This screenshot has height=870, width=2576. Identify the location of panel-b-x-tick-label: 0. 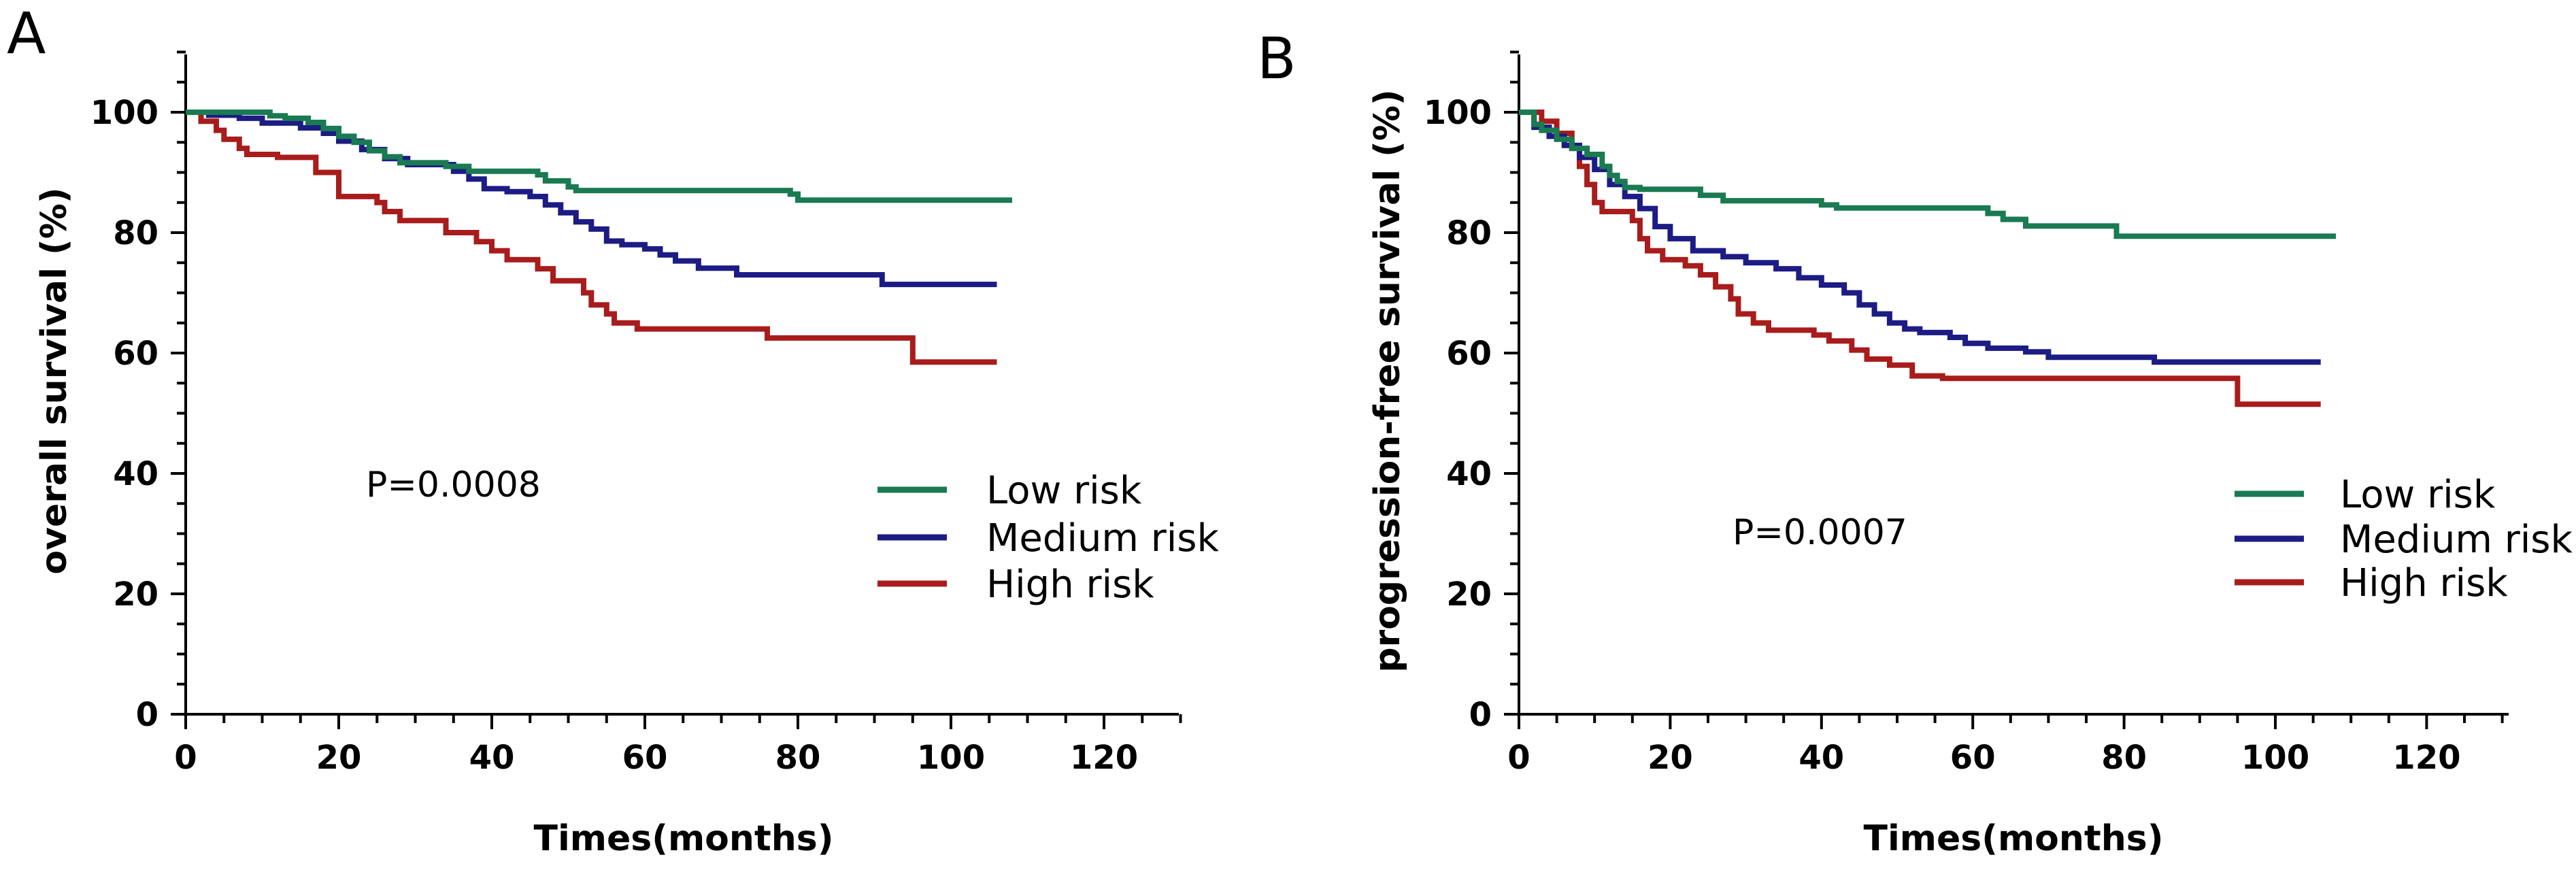
(1518, 758).